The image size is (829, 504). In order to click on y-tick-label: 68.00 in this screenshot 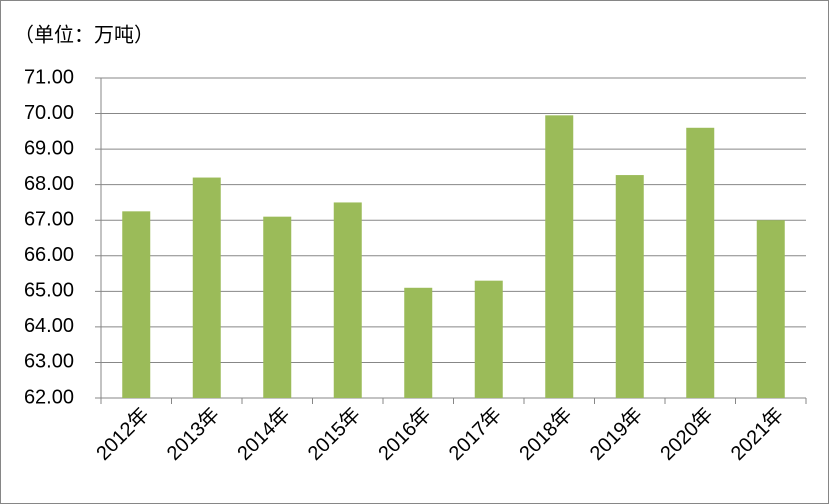, I will do `click(49, 184)`.